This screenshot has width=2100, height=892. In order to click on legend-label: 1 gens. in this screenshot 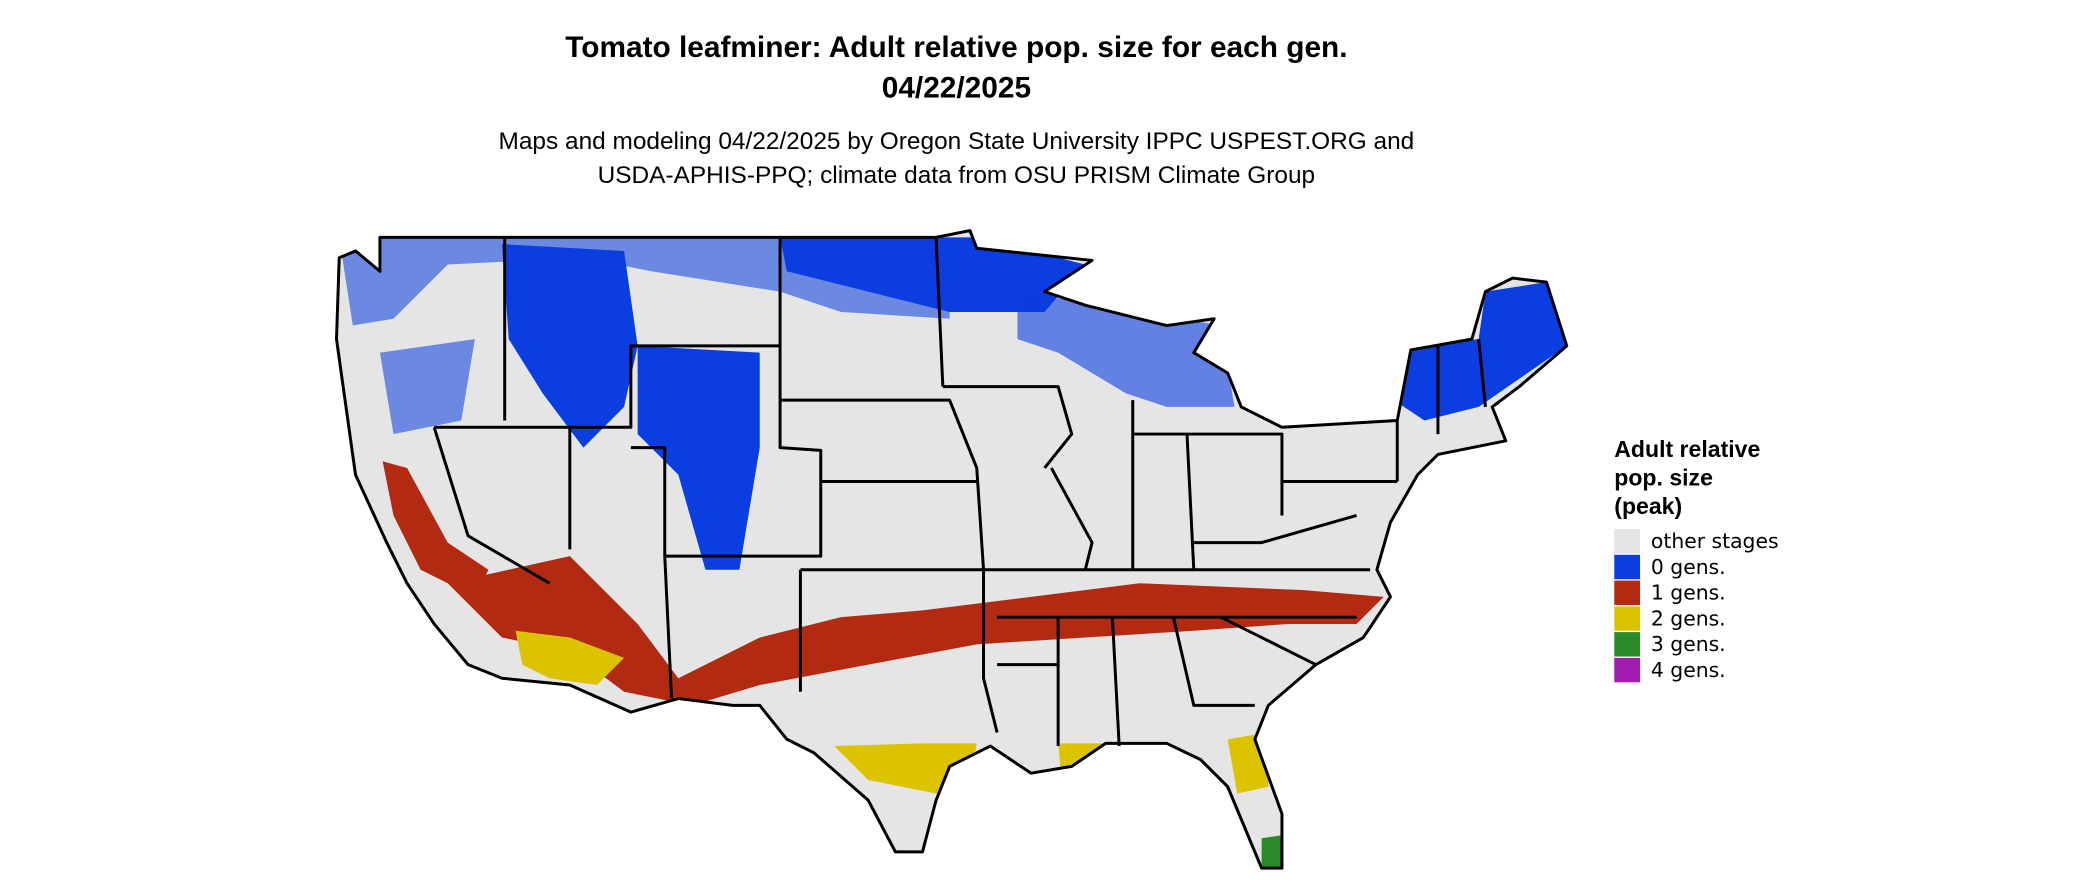, I will do `click(1688, 593)`.